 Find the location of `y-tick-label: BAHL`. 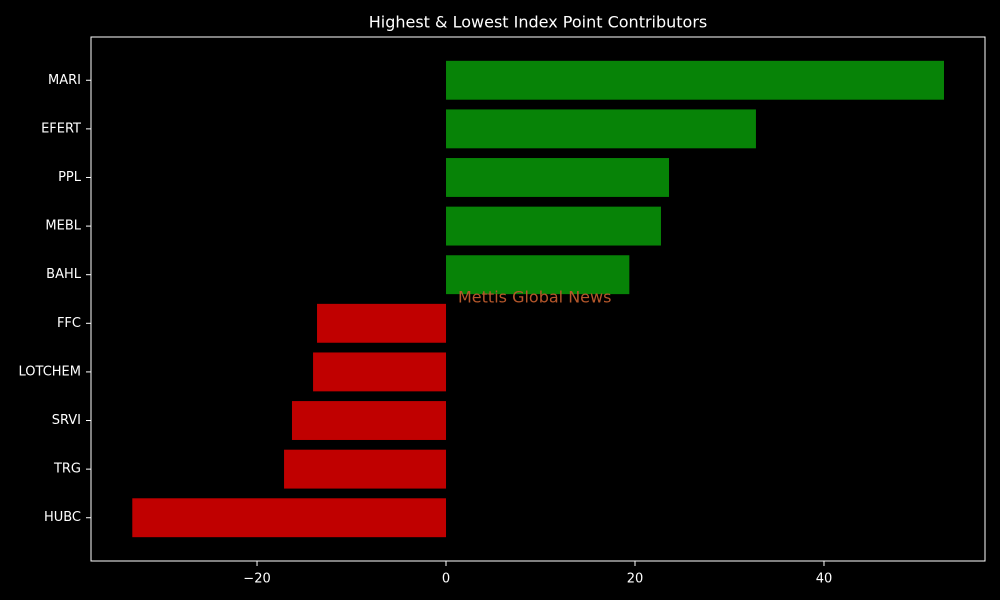

y-tick-label: BAHL is located at coordinates (64, 274).